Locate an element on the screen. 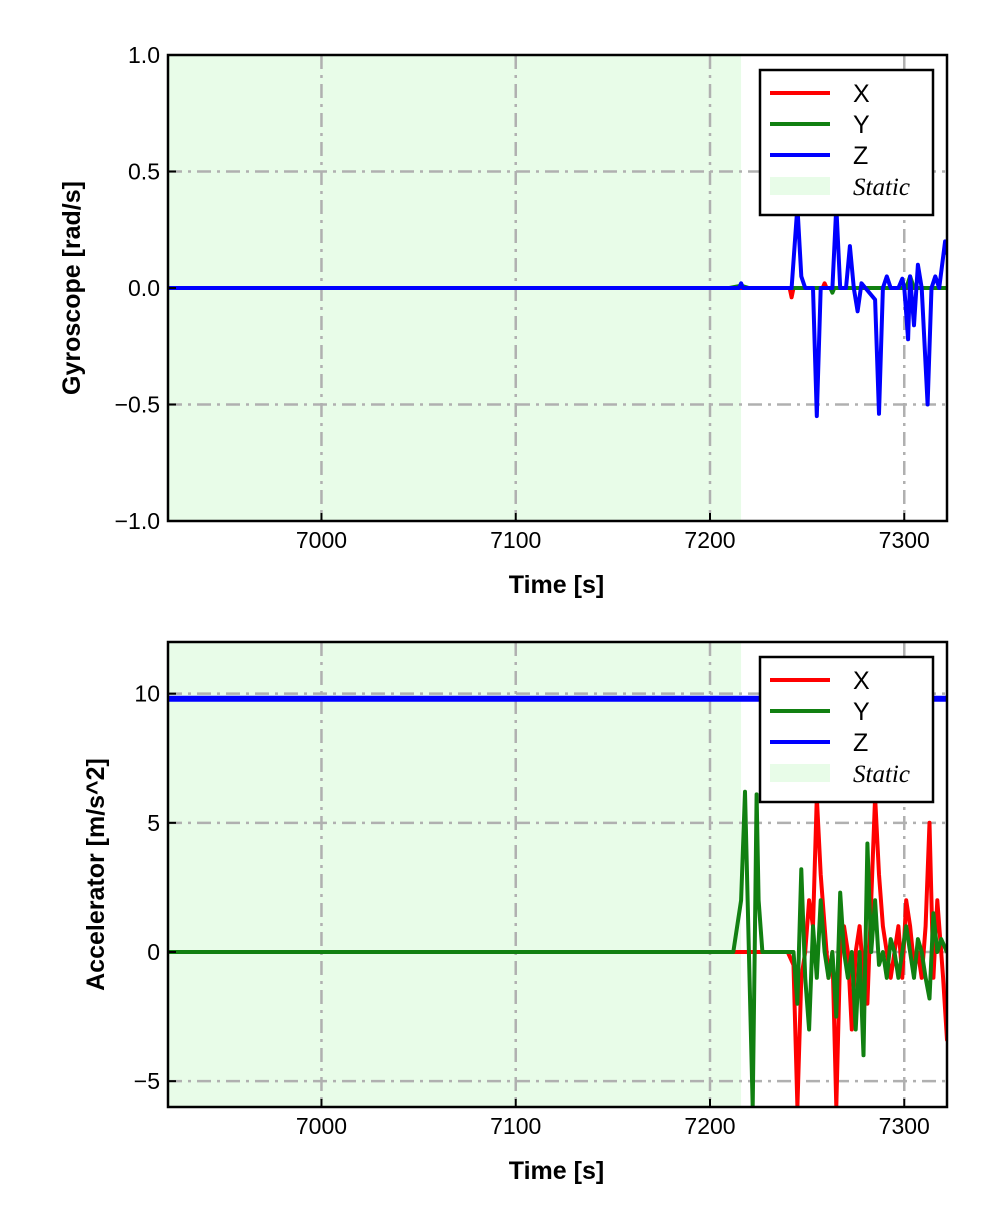 This screenshot has height=1228, width=992. series-group is located at coordinates (557, 311).